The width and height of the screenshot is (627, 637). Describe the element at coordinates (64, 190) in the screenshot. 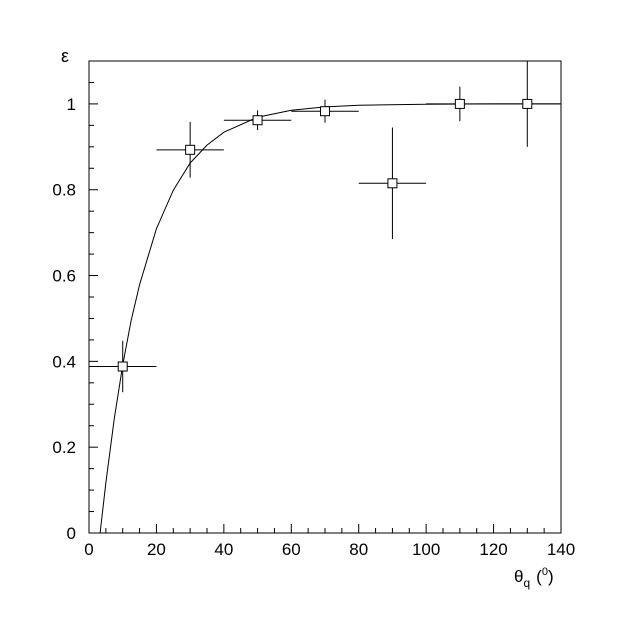

I see `y-tick-label: 0.8` at that location.